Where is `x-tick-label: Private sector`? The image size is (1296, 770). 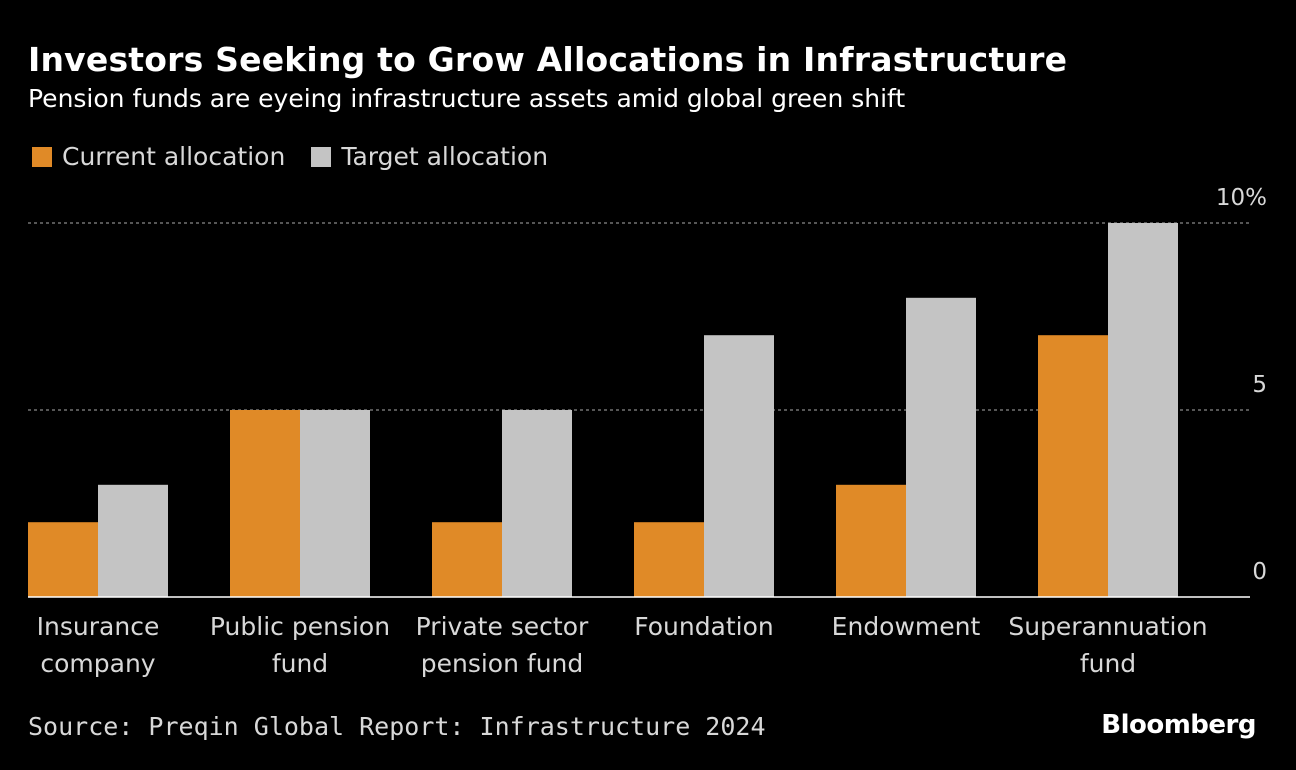 x-tick-label: Private sector is located at coordinates (502, 626).